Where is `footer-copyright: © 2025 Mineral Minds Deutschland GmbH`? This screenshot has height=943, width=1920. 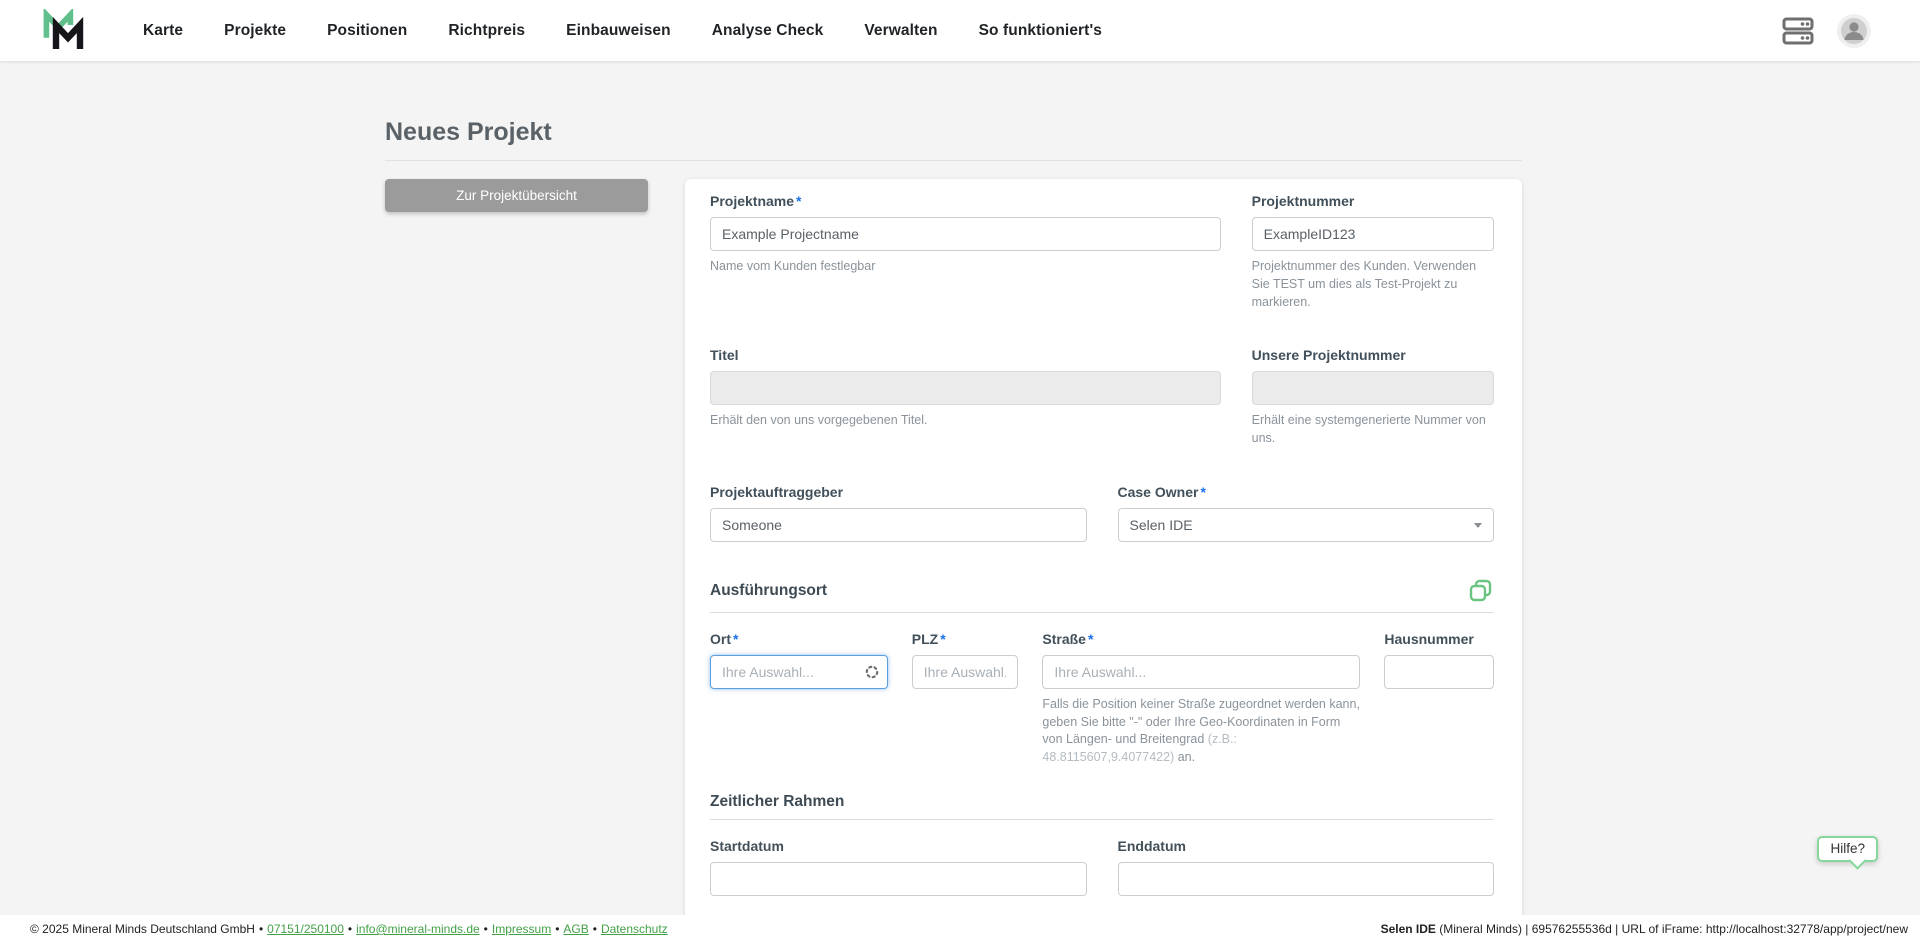 footer-copyright: © 2025 Mineral Minds Deutschland GmbH is located at coordinates (142, 929).